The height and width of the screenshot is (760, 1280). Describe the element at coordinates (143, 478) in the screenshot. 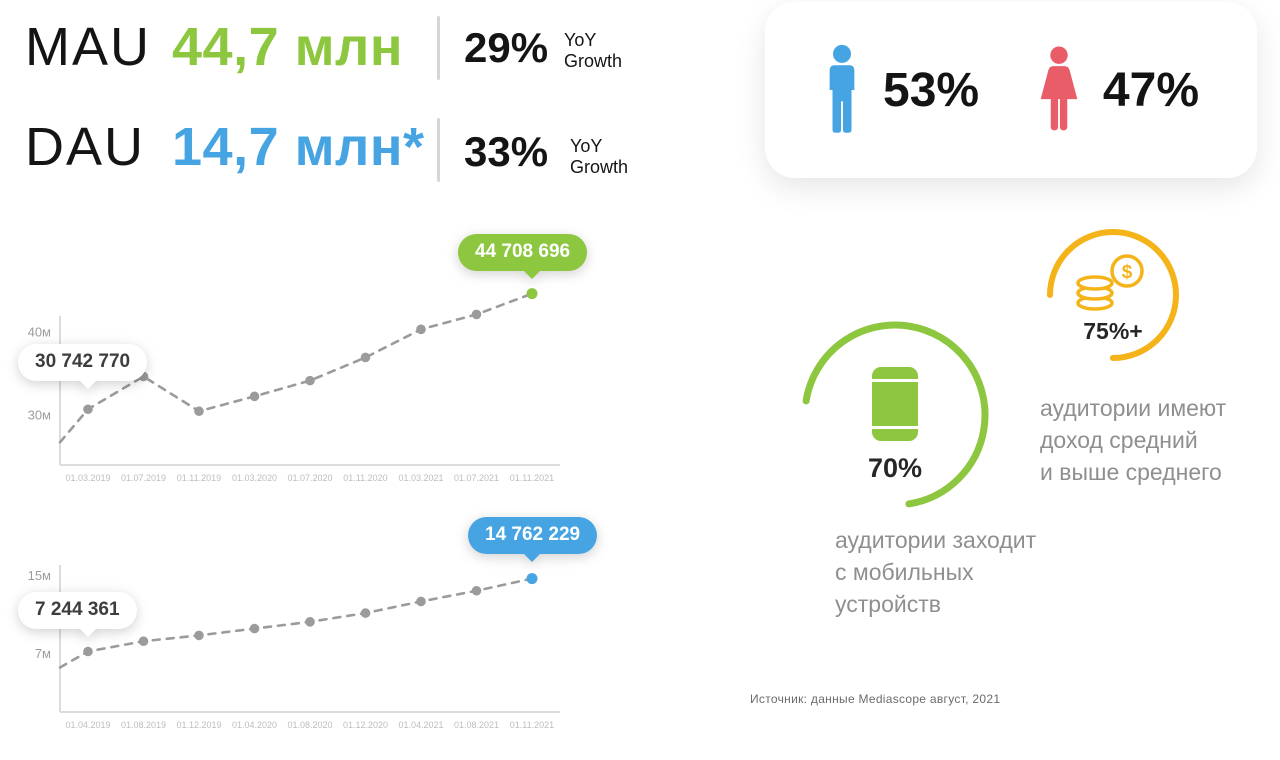

I see `svg-text: 01.07.2019` at that location.